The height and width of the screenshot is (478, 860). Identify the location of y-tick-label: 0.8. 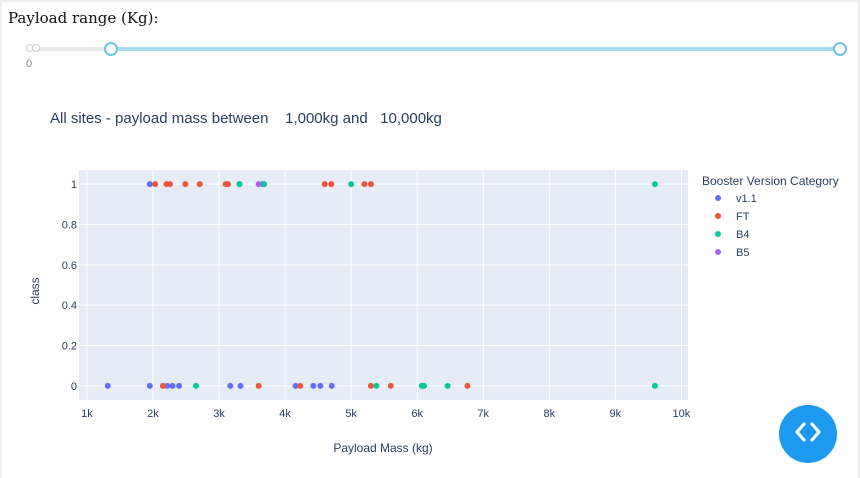
(69, 225).